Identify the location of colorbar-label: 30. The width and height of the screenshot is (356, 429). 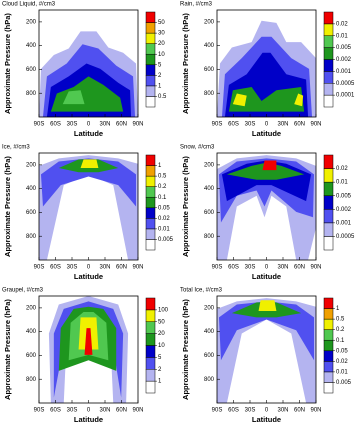
(161, 34).